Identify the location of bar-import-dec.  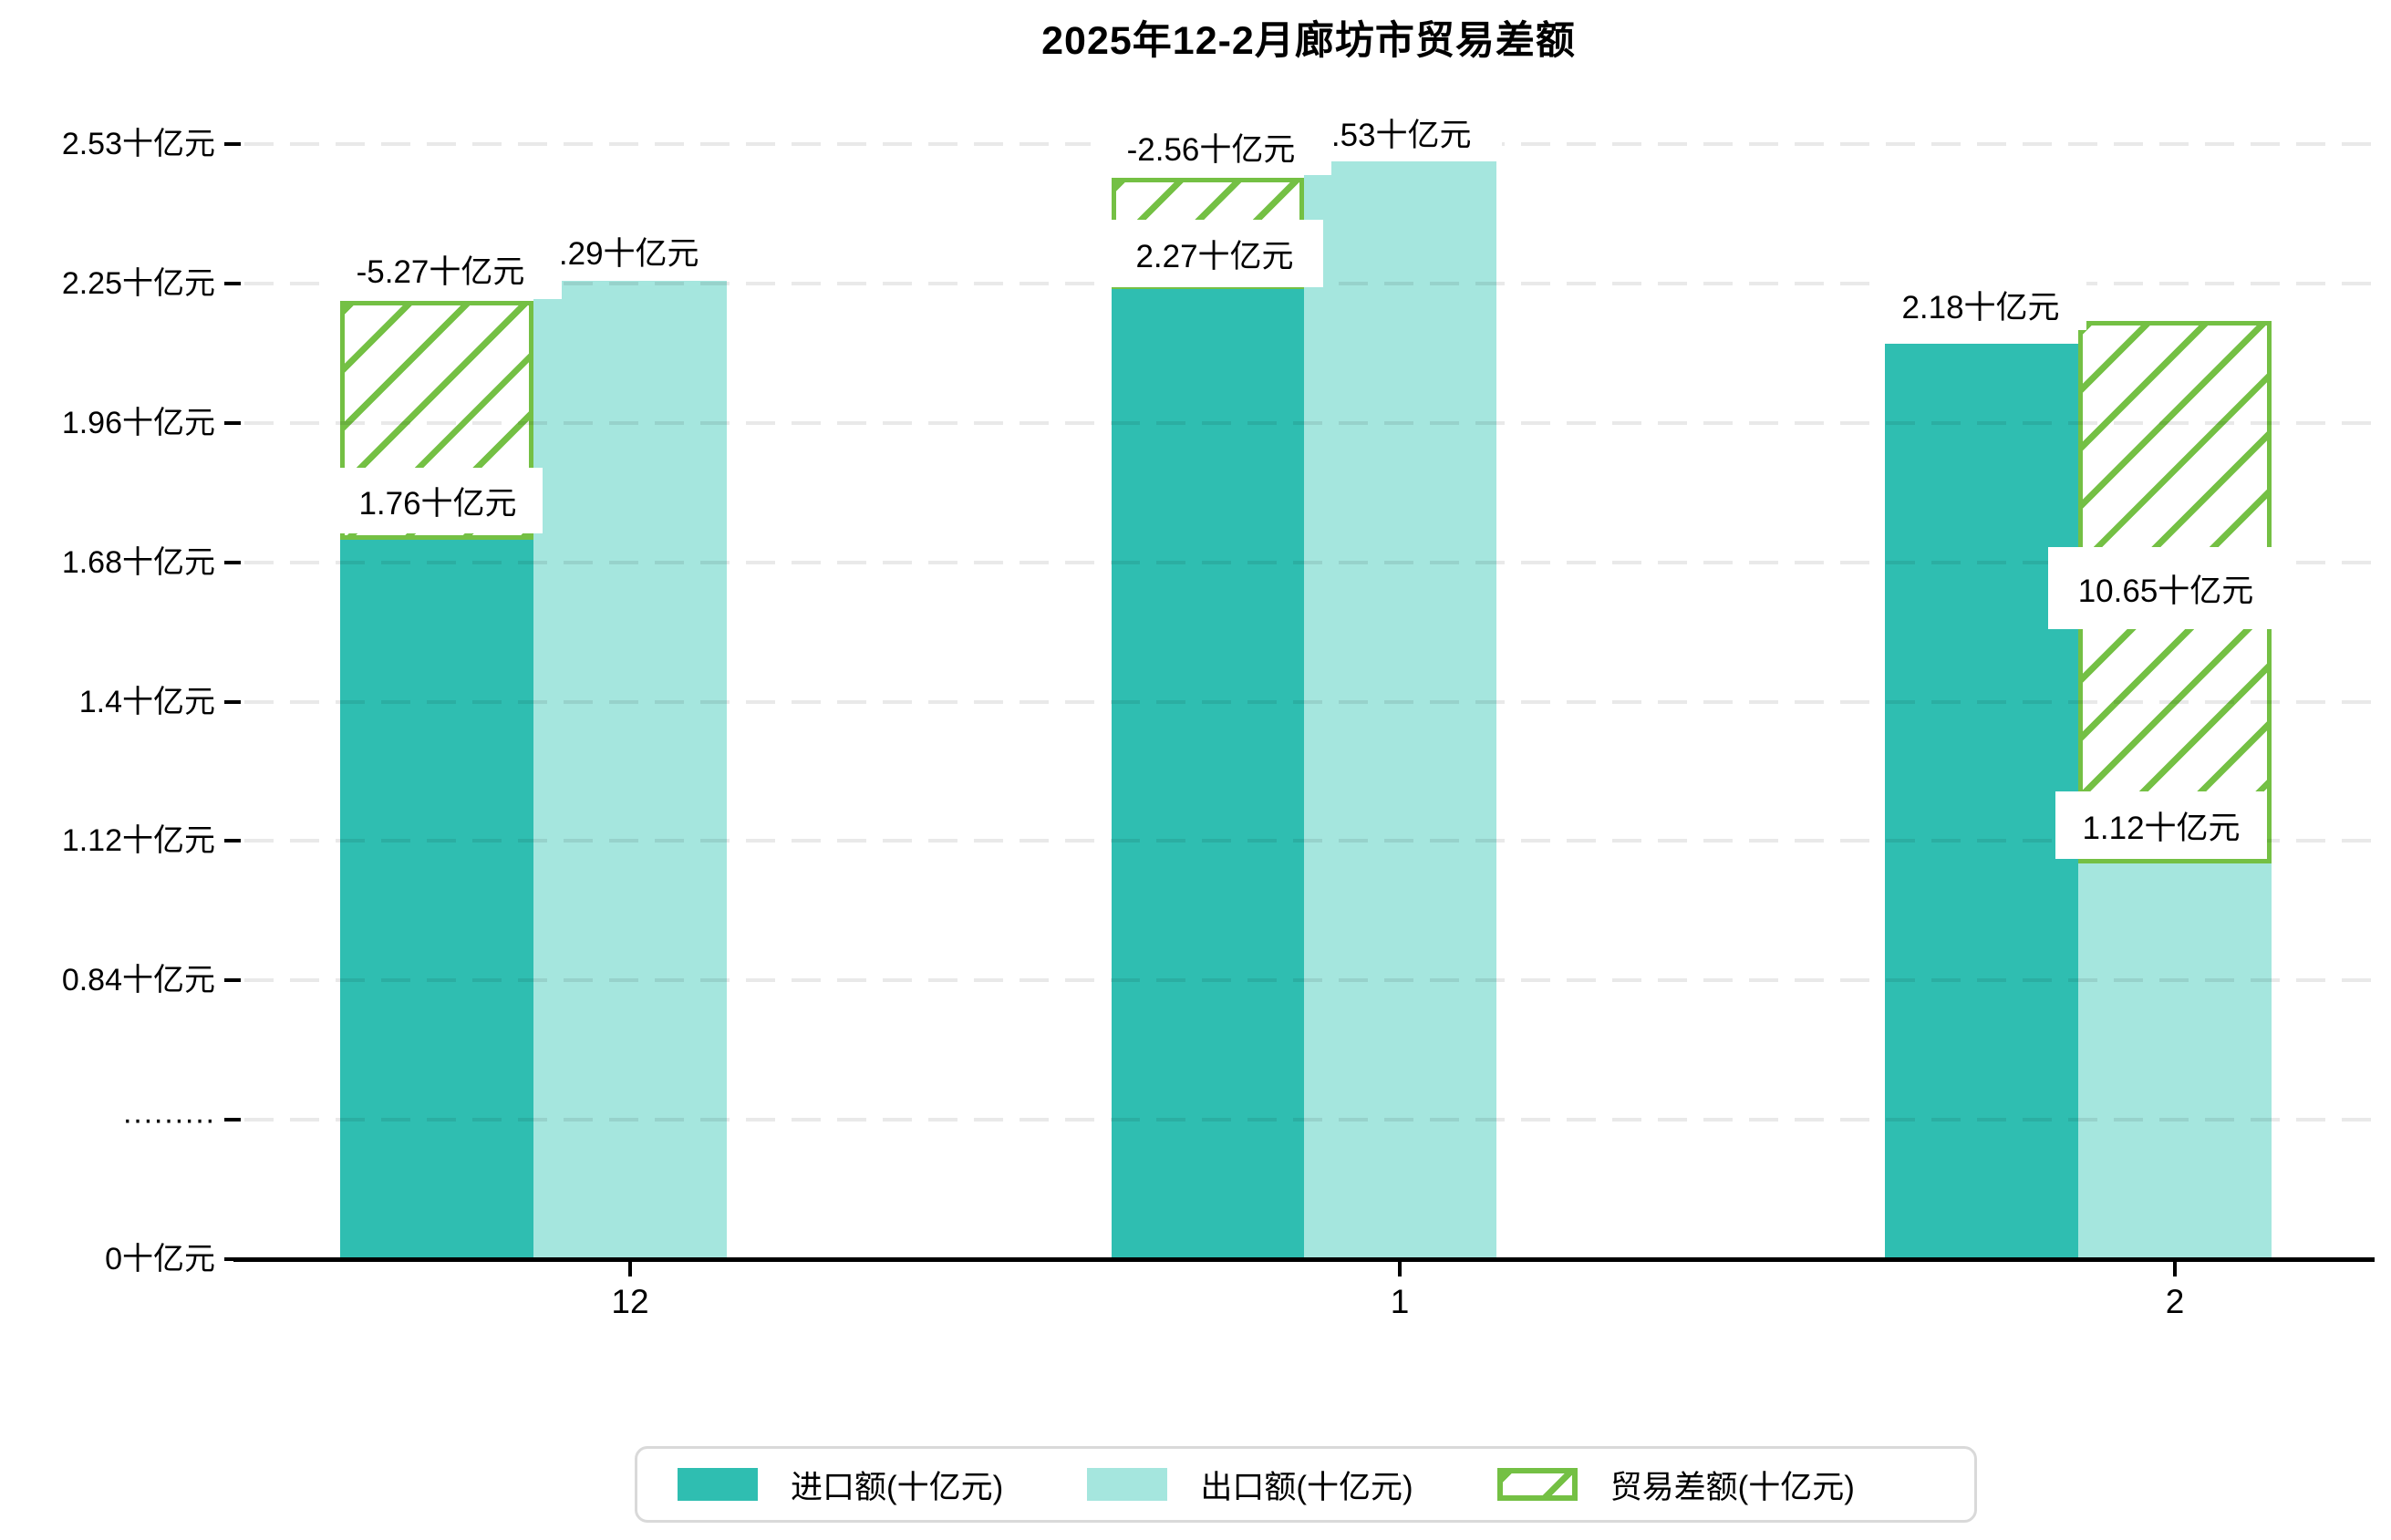
(437, 899).